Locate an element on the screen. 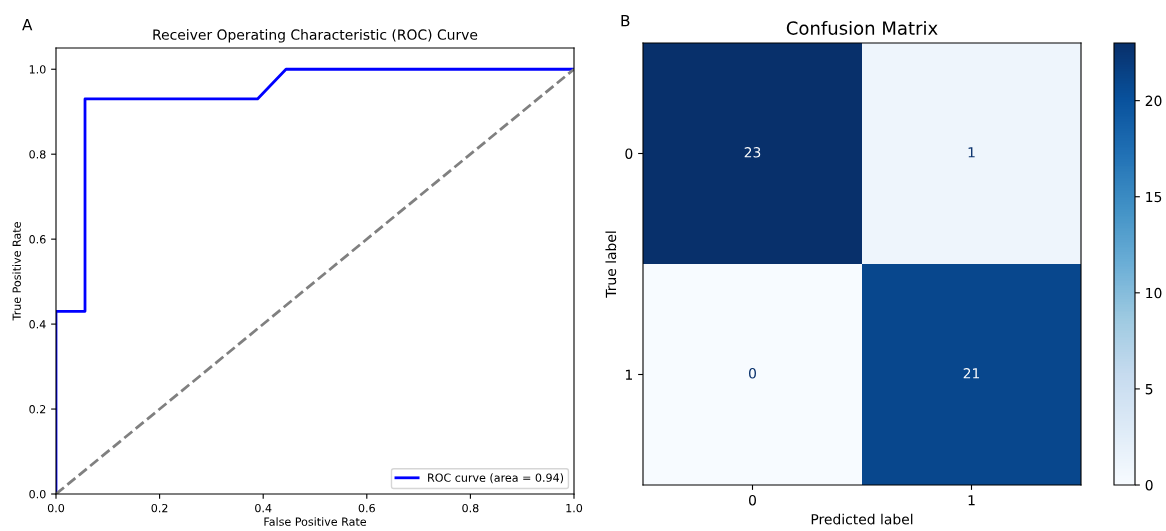  x-tick-label: 0.6 is located at coordinates (366, 508).